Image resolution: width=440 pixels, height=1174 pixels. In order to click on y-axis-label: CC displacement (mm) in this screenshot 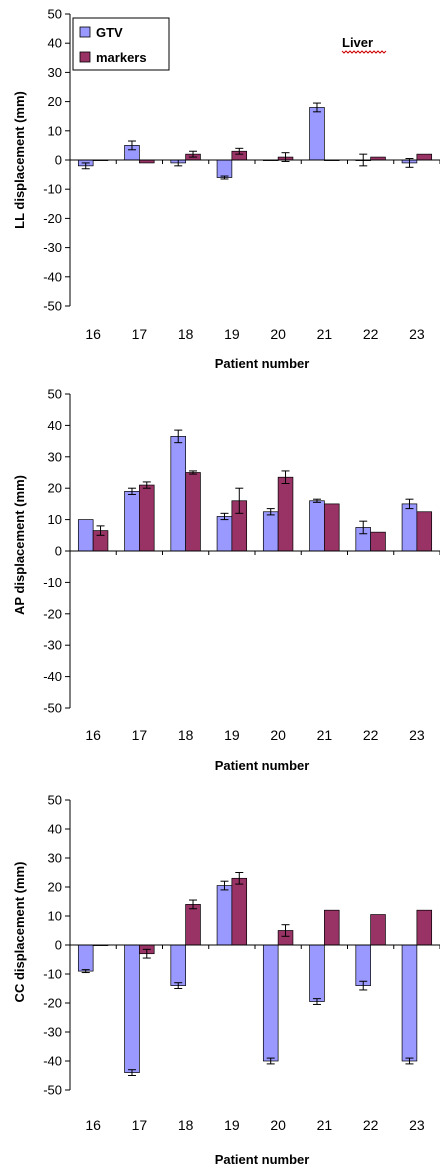, I will do `click(19, 932)`.